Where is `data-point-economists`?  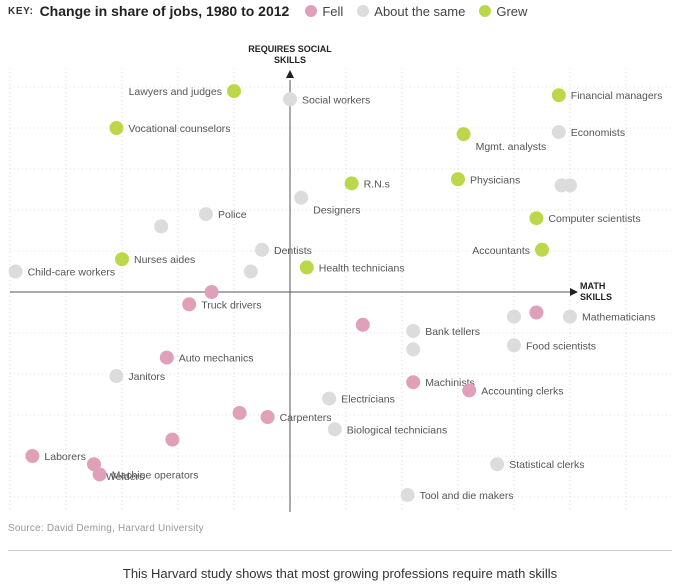
data-point-economists is located at coordinates (558, 132).